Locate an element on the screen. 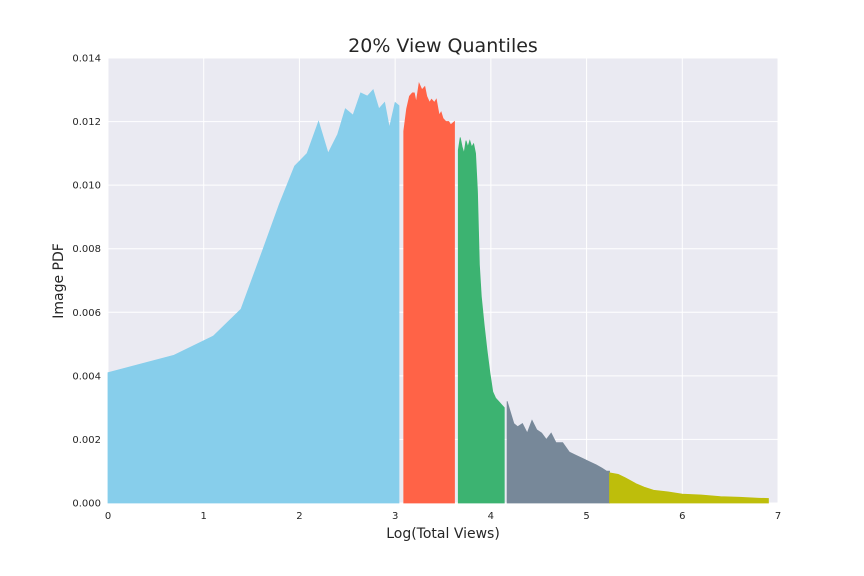 The image size is (864, 576). y-tick-label: 0.012 is located at coordinates (86, 122).